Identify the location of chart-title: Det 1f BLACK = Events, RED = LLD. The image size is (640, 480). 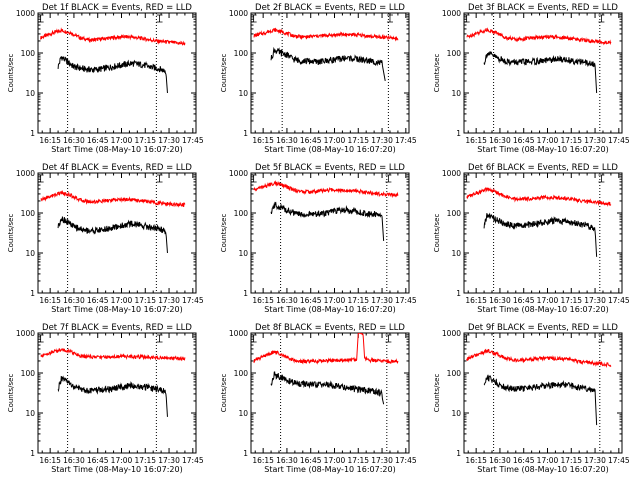
(117, 8).